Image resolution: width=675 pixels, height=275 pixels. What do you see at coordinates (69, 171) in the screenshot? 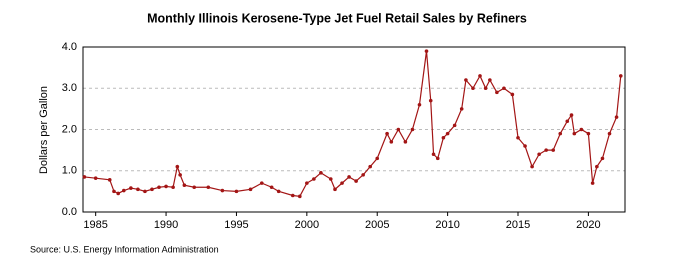
I see `y-tick-label: 1.0` at bounding box center [69, 171].